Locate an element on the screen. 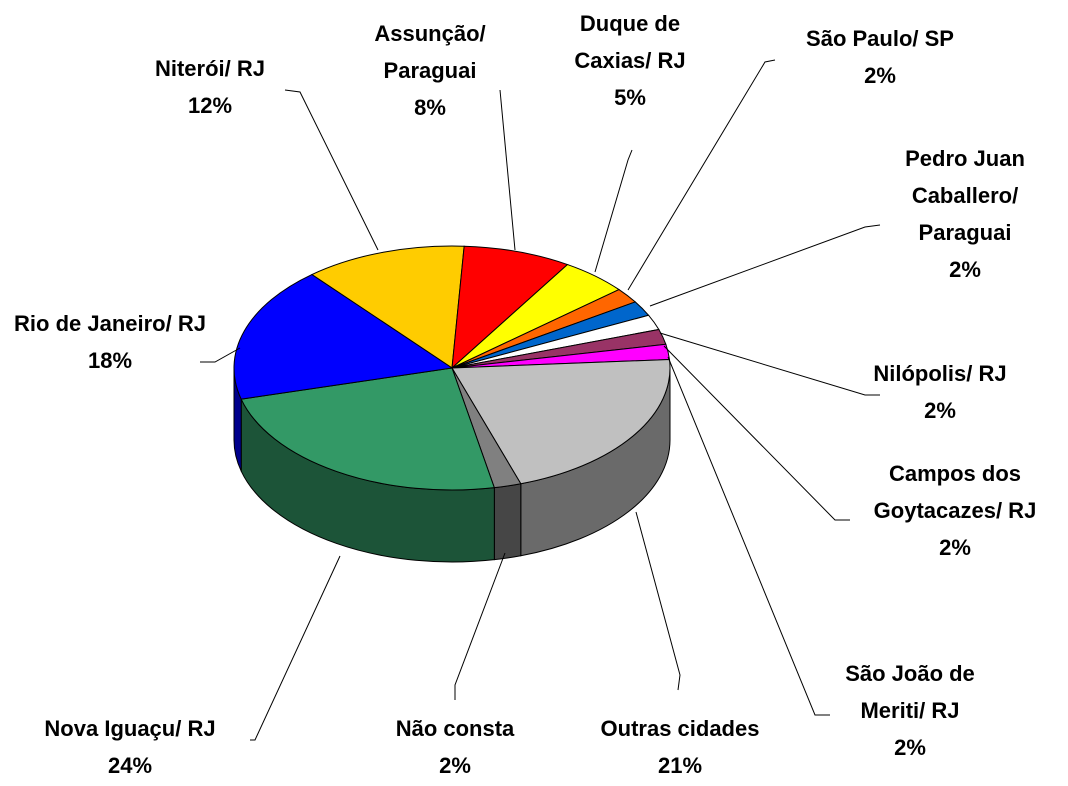 The width and height of the screenshot is (1068, 786). label-name: São João de Meriti/ RJ is located at coordinates (910, 692).